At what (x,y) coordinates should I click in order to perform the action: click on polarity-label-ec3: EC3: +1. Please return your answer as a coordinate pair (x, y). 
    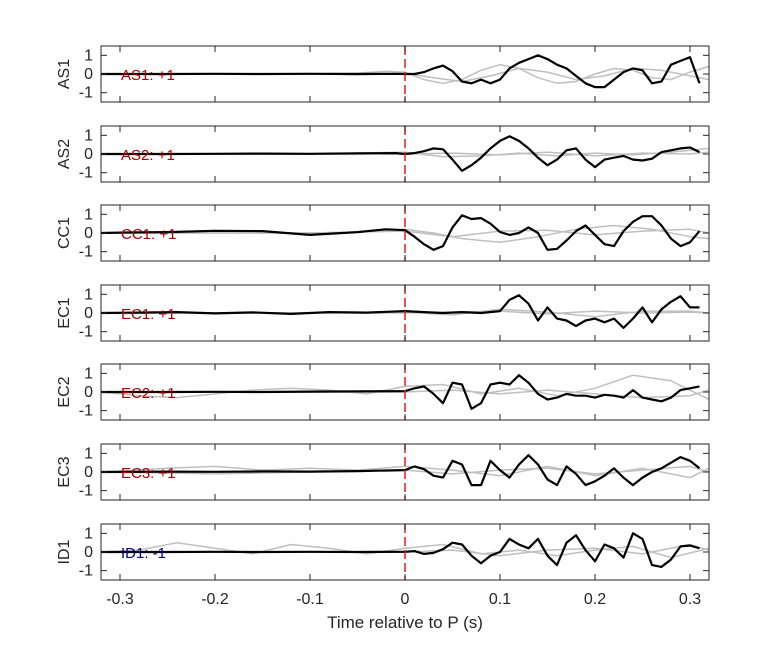
    Looking at the image, I should click on (148, 473).